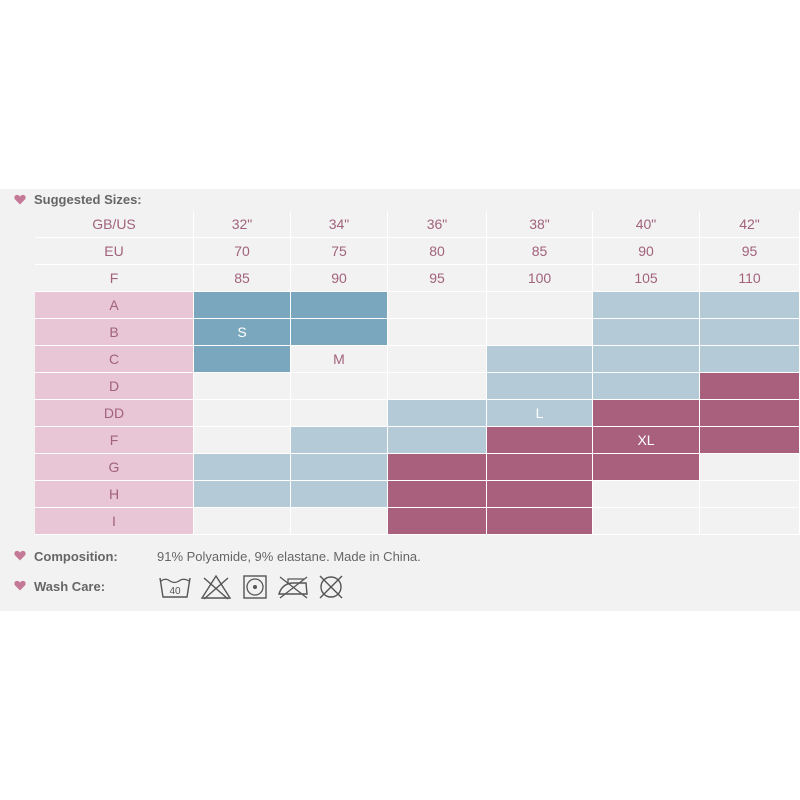 The image size is (800, 800). What do you see at coordinates (750, 224) in the screenshot?
I see `band-size-cell: 42"` at bounding box center [750, 224].